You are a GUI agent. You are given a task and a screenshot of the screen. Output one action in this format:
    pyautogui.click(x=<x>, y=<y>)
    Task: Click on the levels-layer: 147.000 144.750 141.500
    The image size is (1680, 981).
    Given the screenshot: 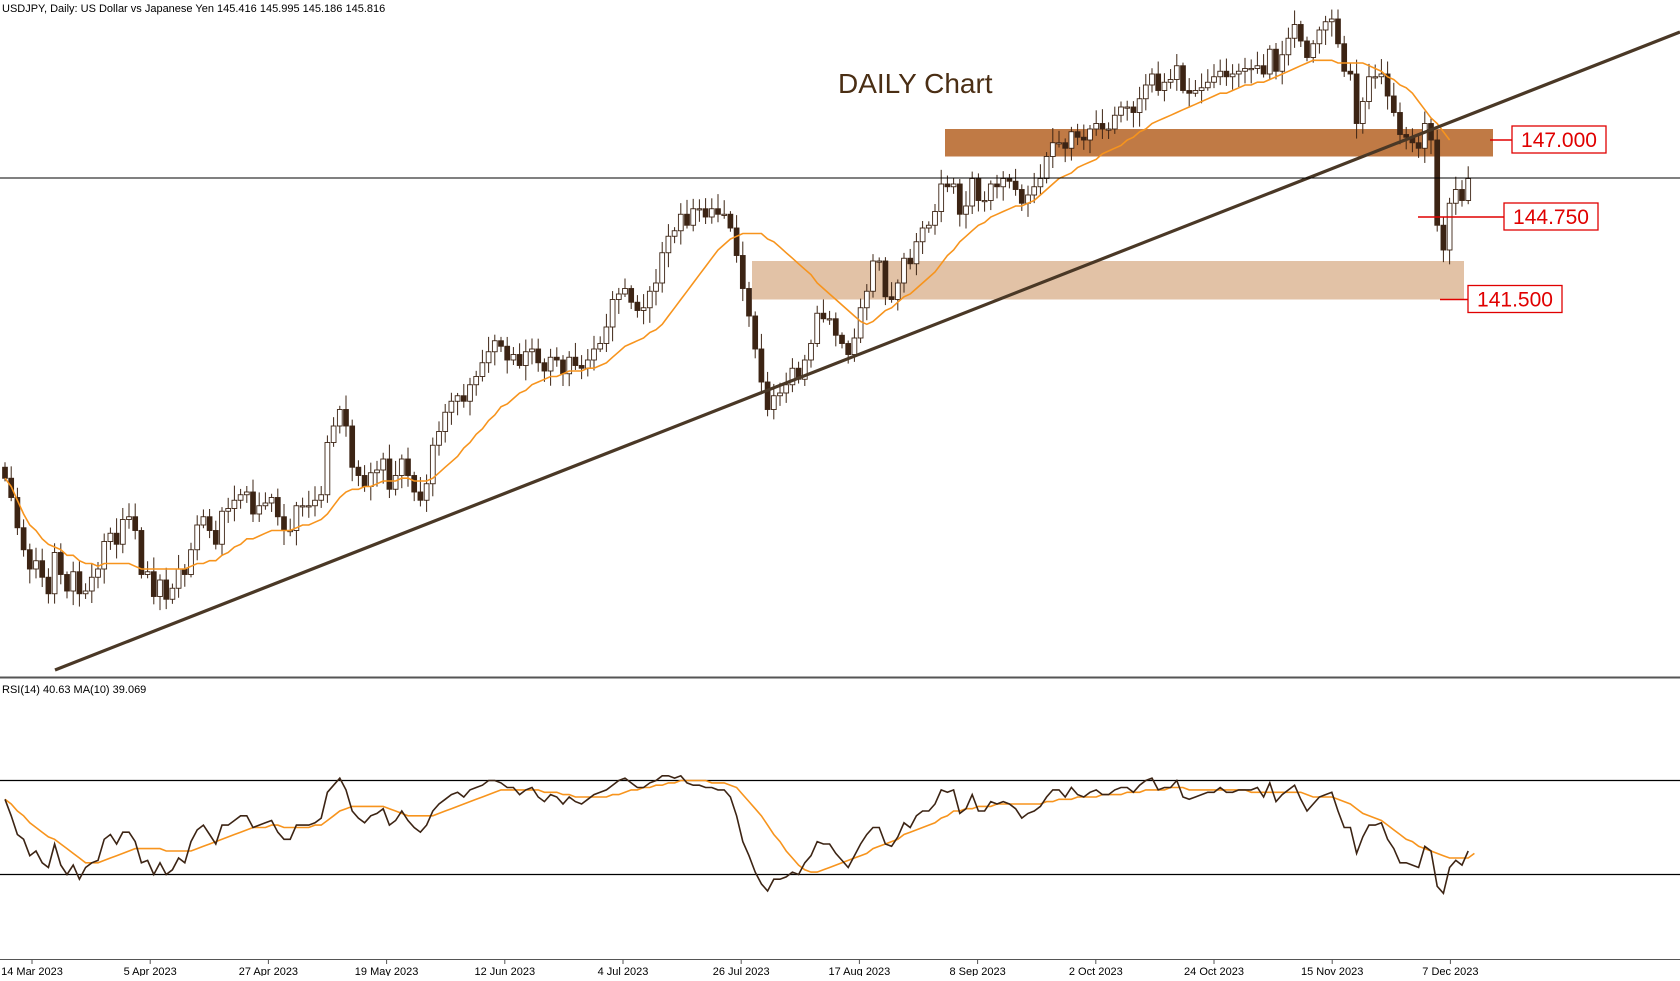 What is the action you would take?
    pyautogui.click(x=1512, y=219)
    